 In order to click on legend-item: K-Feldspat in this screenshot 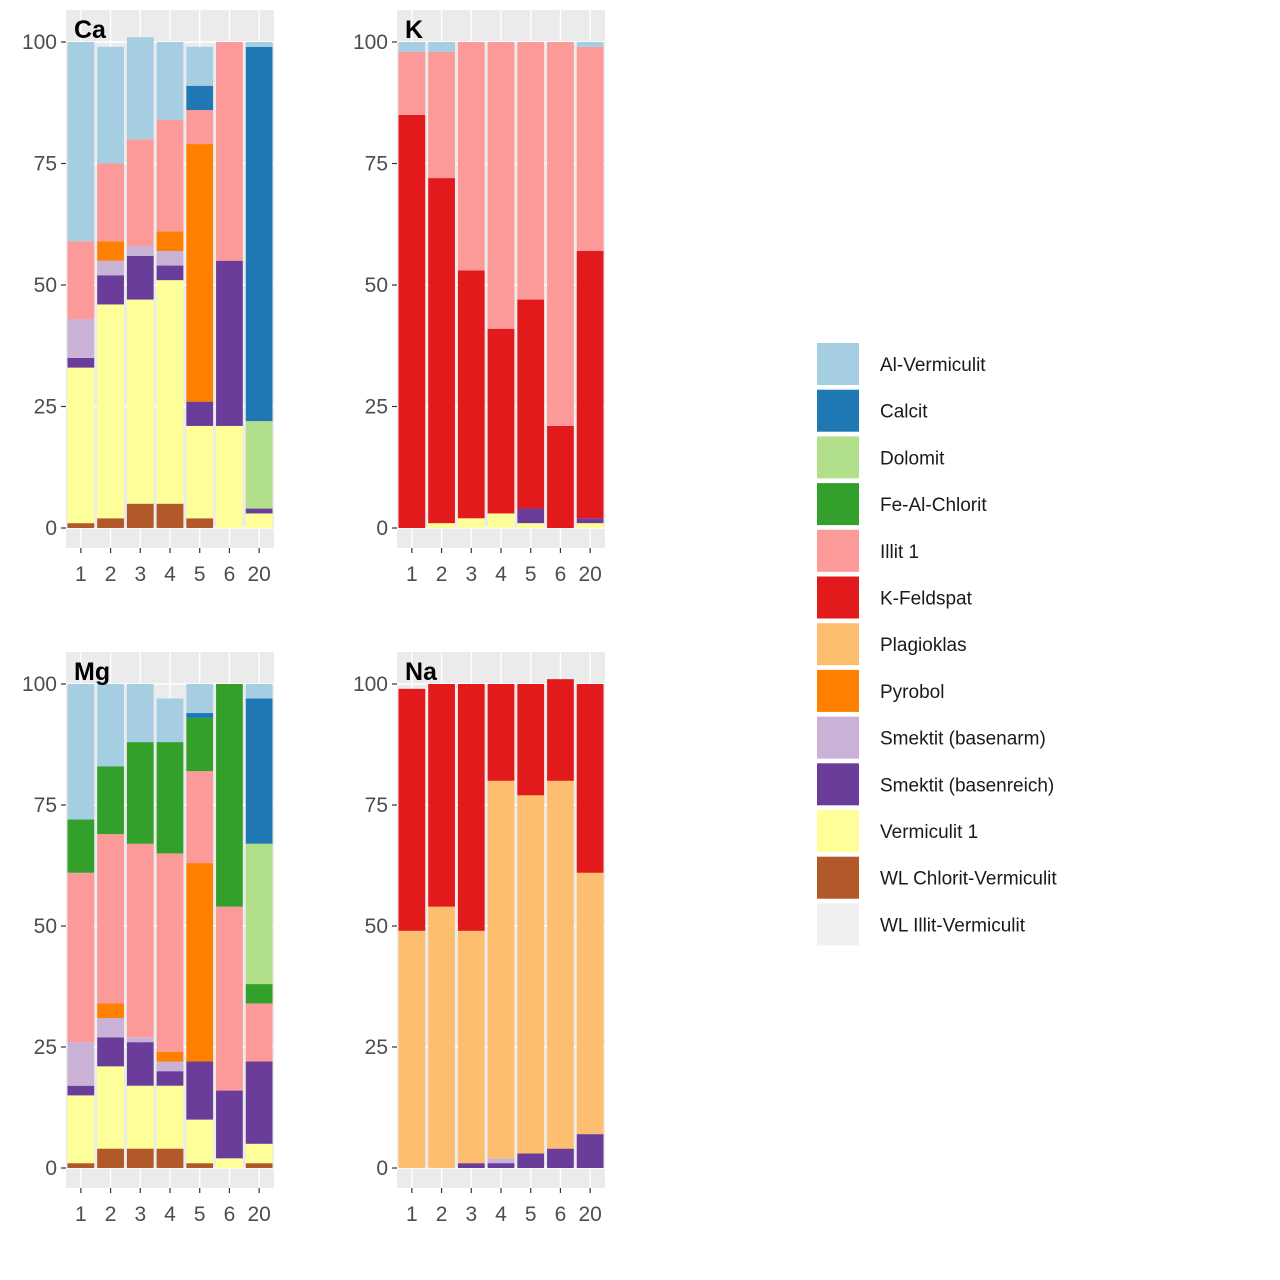, I will do `click(895, 597)`.